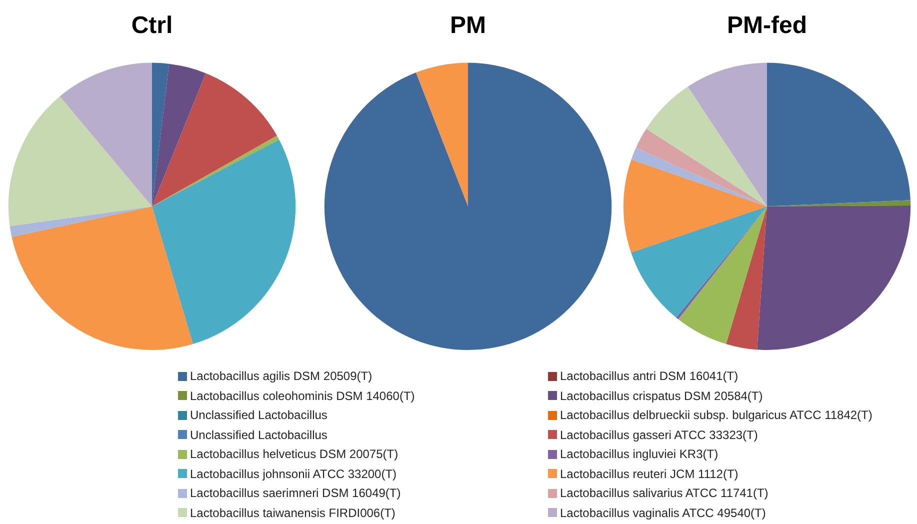 The image size is (917, 524). What do you see at coordinates (293, 513) in the screenshot?
I see `legend-label: Lactobacillus taiwanensis FIRDI006(T)` at bounding box center [293, 513].